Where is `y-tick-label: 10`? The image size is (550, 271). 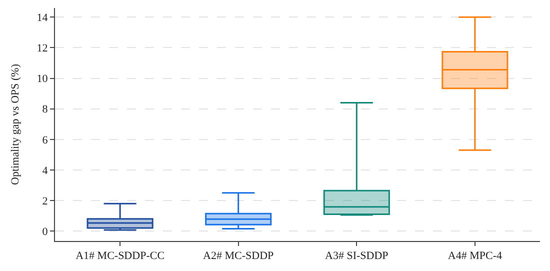 y-tick-label: 10 is located at coordinates (42, 79).